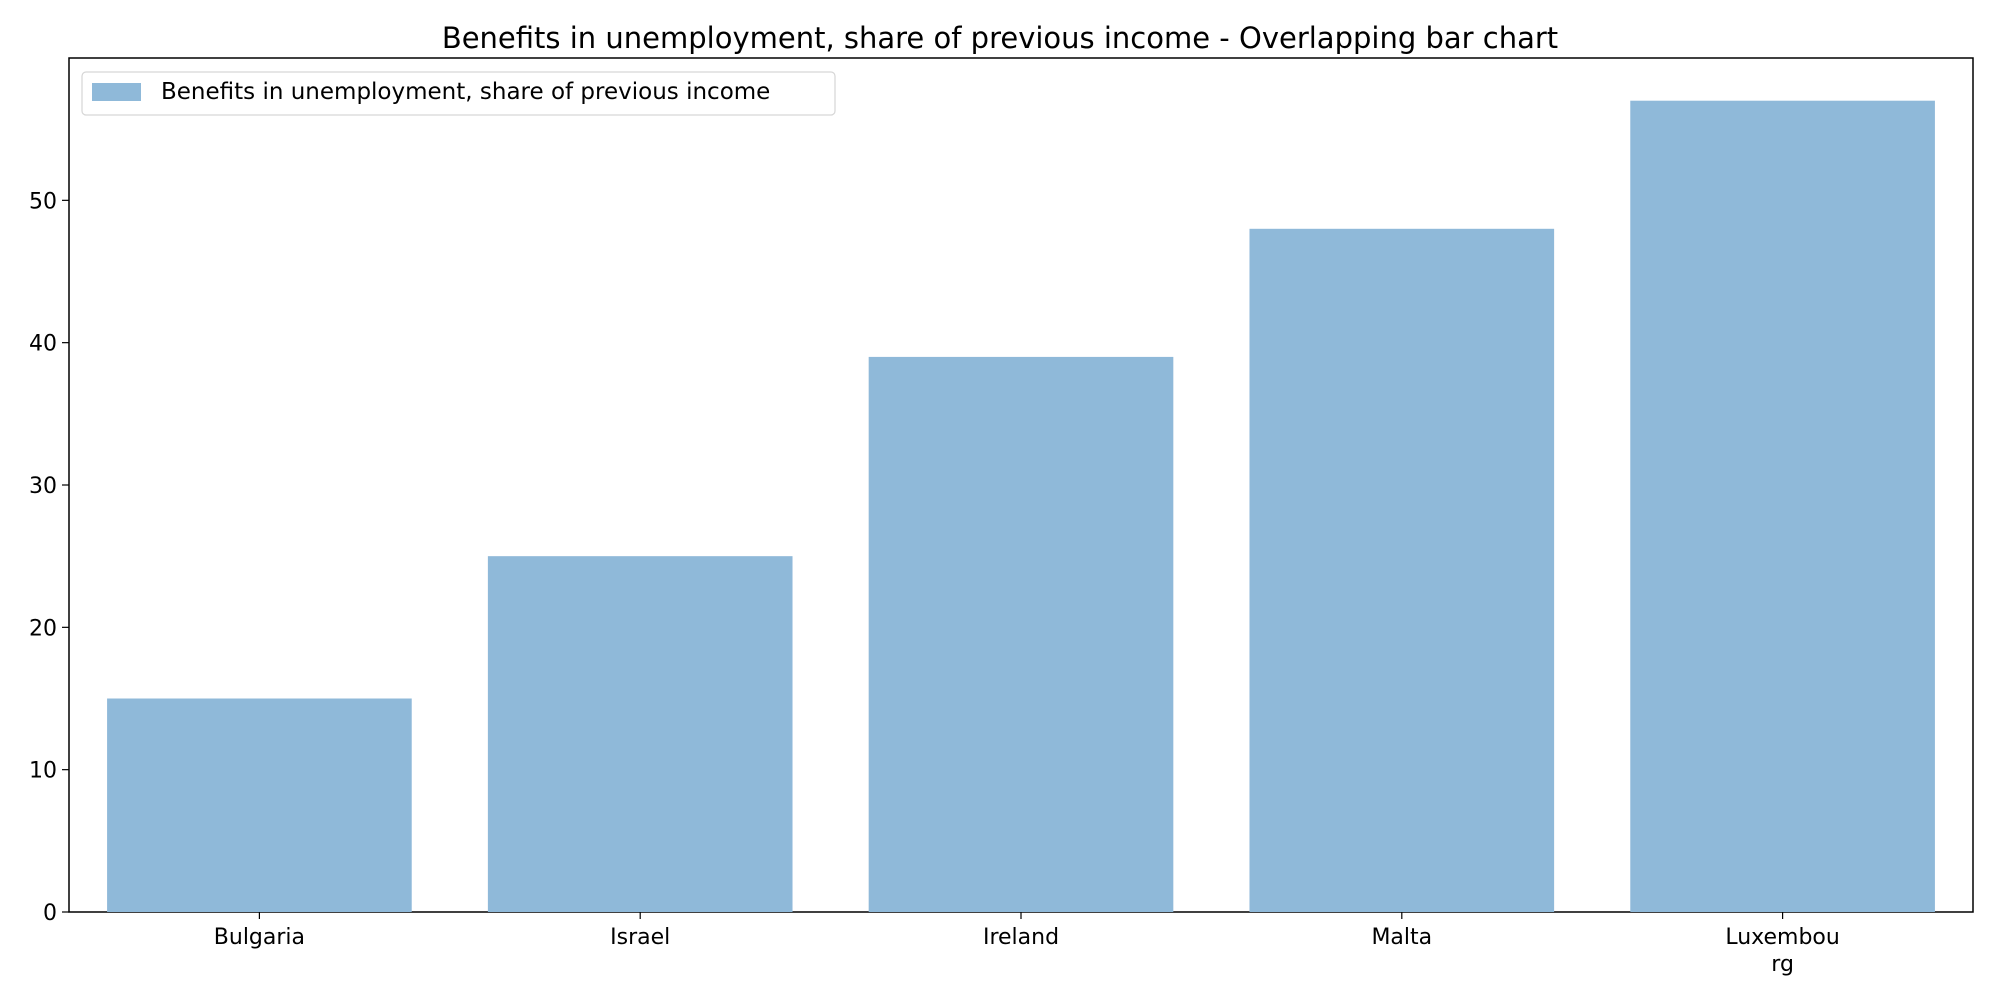 The width and height of the screenshot is (2000, 1000). I want to click on x-tick-label: Israel, so click(640, 937).